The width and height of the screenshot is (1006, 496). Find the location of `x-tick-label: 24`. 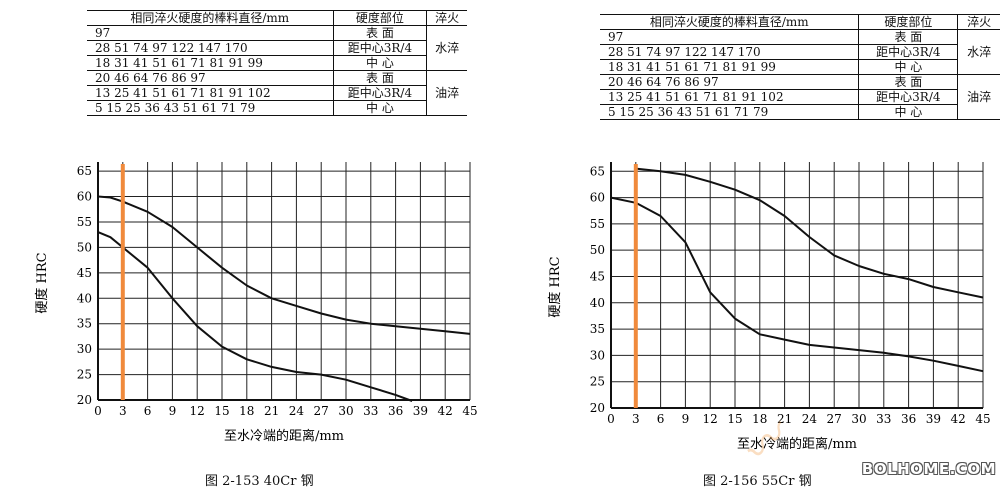

x-tick-label: 24 is located at coordinates (810, 419).